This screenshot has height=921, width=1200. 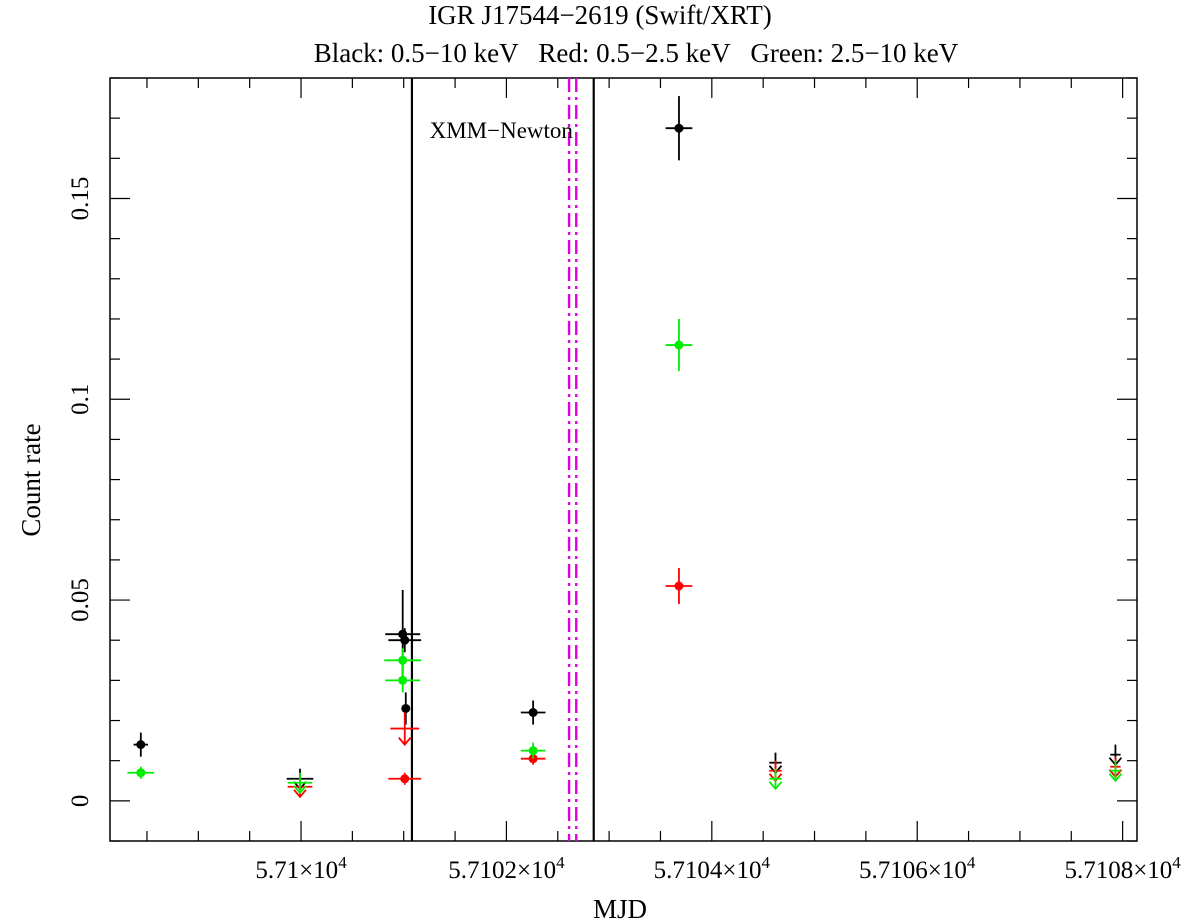 What do you see at coordinates (80, 399) in the screenshot?
I see `y-tick-label: 0.1` at bounding box center [80, 399].